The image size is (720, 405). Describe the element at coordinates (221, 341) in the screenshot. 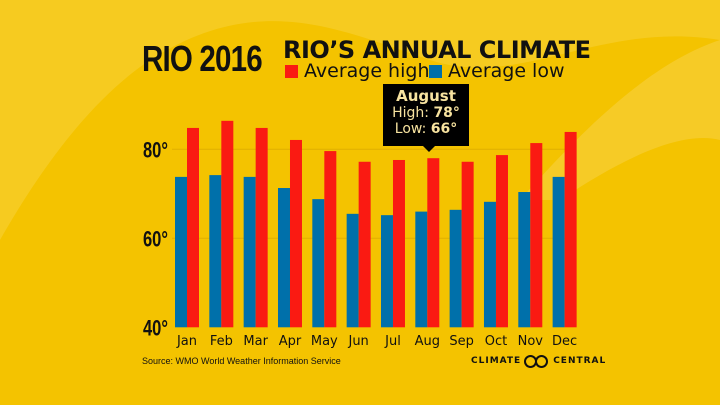

I see `x-tick-label: Feb` at that location.